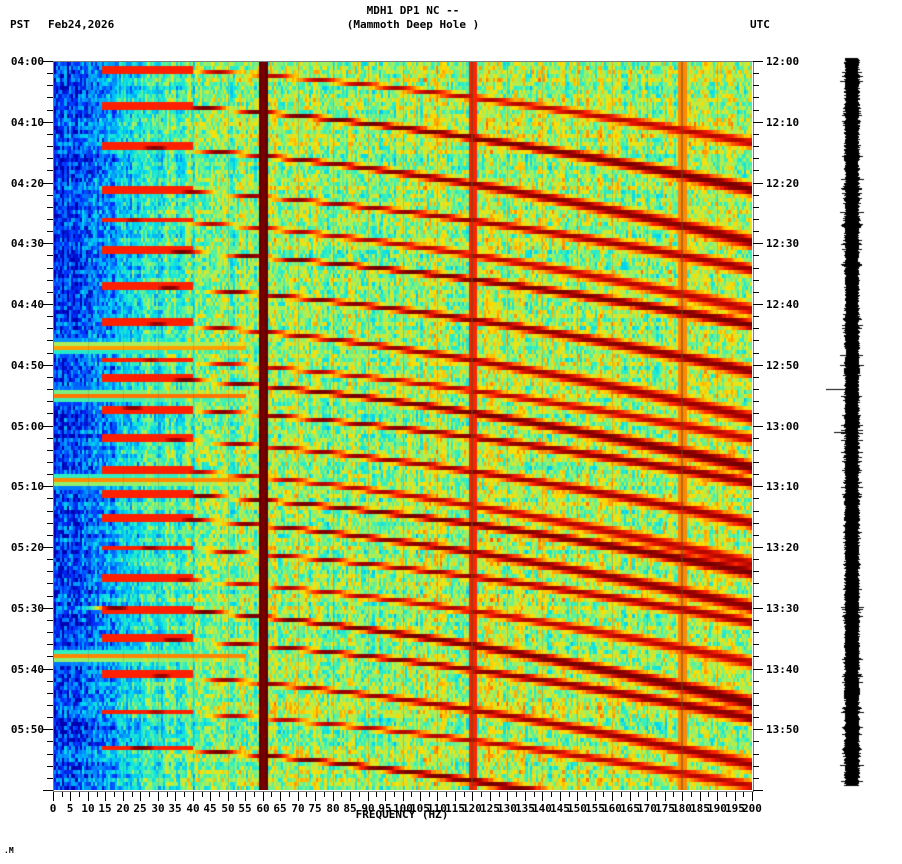  Describe the element at coordinates (783, 243) in the screenshot. I see `right-time-label: 12:30` at that location.